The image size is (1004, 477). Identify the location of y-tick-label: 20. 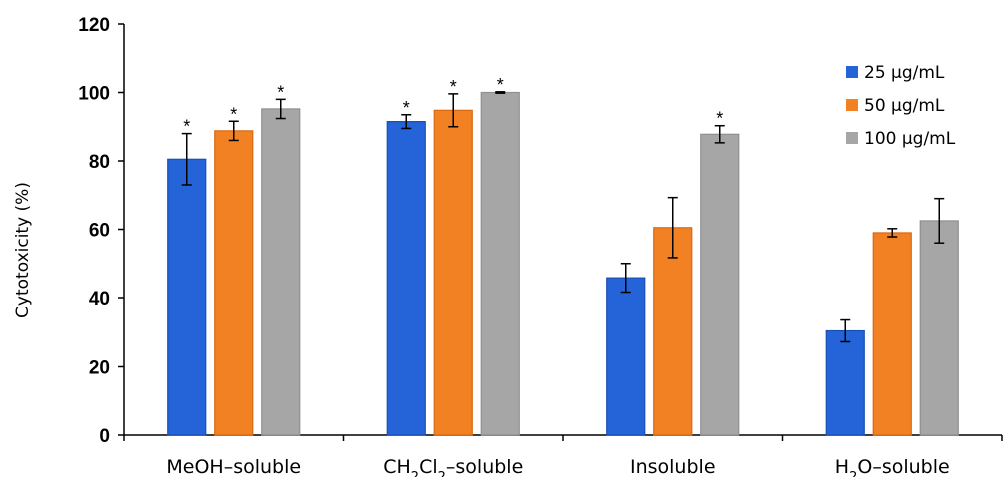
(99, 368).